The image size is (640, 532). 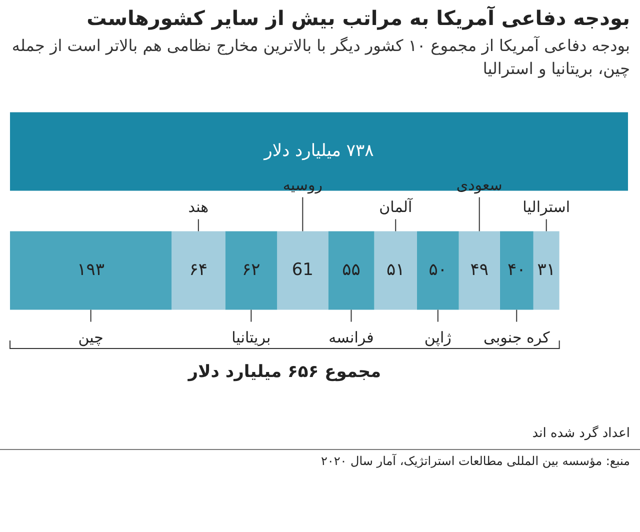 I want to click on total-label: مجموع ۶۵۶ میلیارد دلار, so click(x=284, y=372).